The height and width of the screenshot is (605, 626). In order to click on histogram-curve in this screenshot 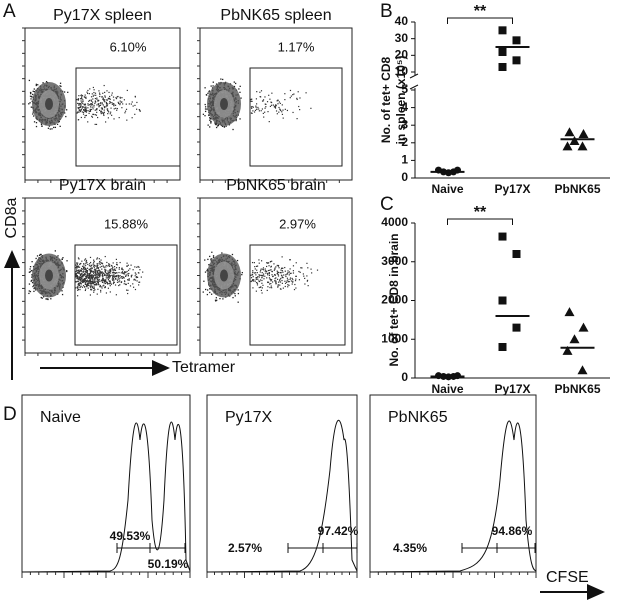, I will do `click(453, 496)`.